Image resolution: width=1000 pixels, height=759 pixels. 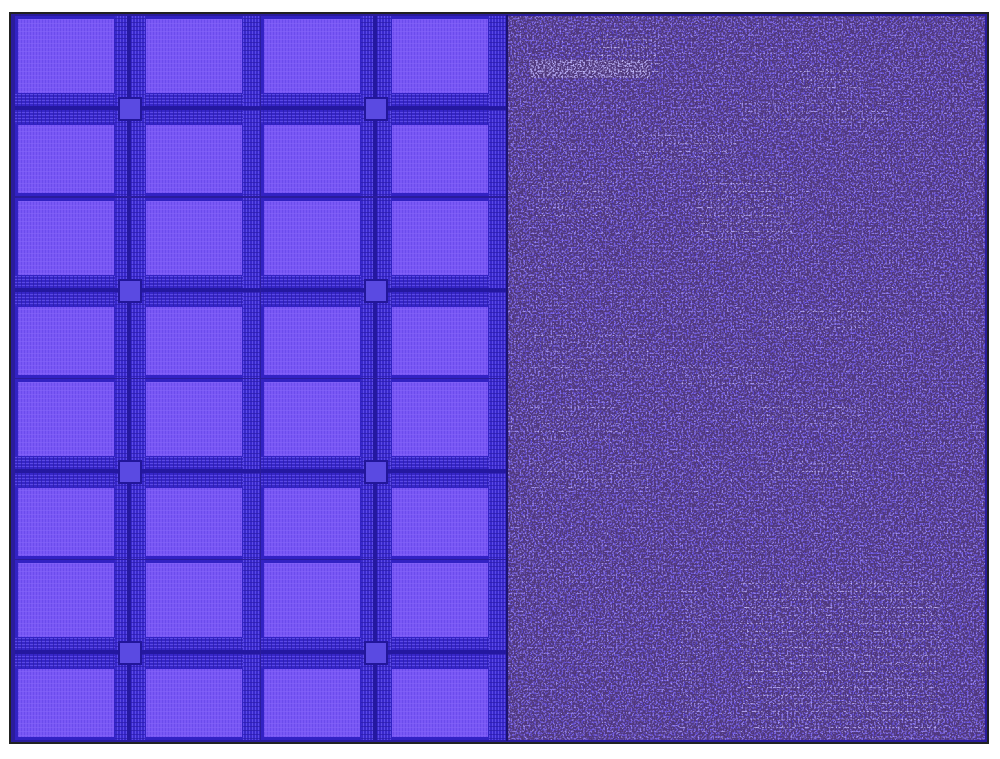 What do you see at coordinates (507, 378) in the screenshot?
I see `divider` at bounding box center [507, 378].